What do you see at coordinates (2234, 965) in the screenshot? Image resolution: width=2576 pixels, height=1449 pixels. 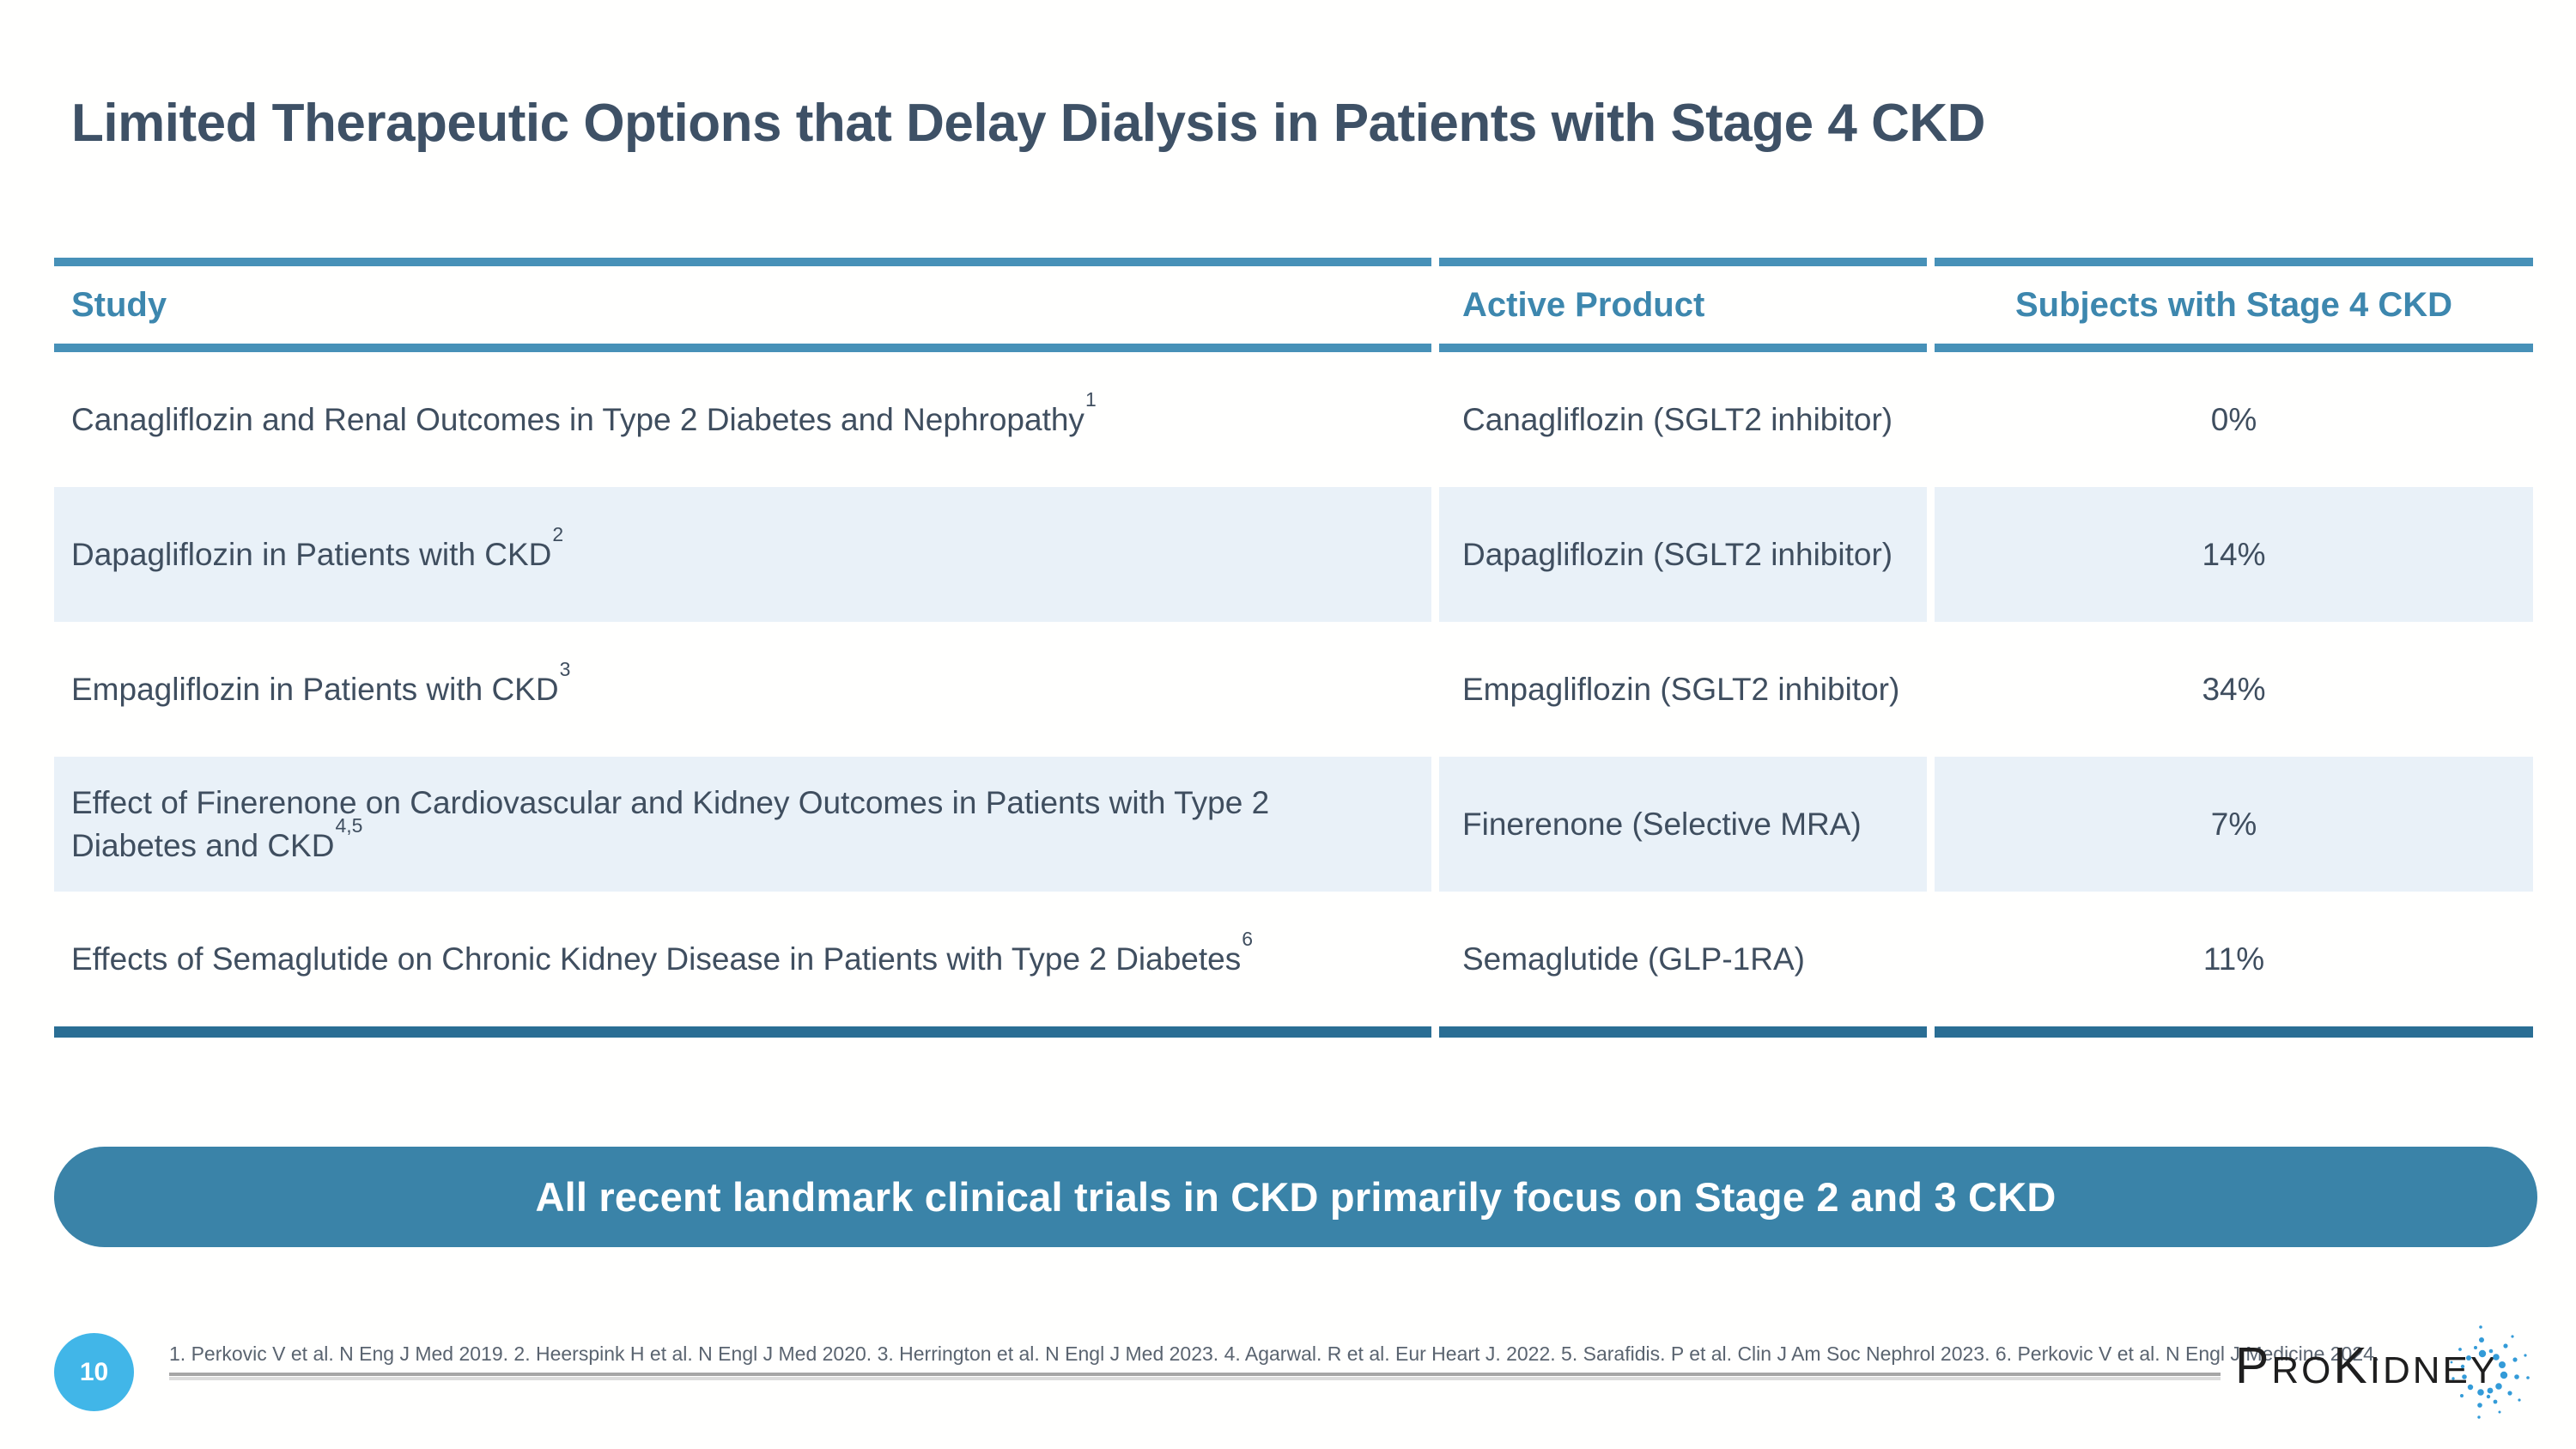 I see `table-row-pct-cell: 11%` at bounding box center [2234, 965].